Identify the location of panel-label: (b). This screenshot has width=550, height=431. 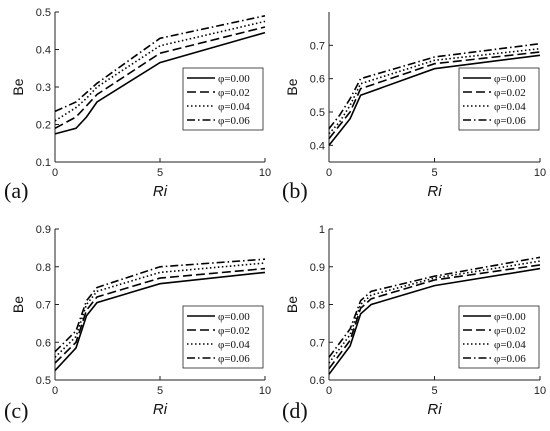
(295, 190).